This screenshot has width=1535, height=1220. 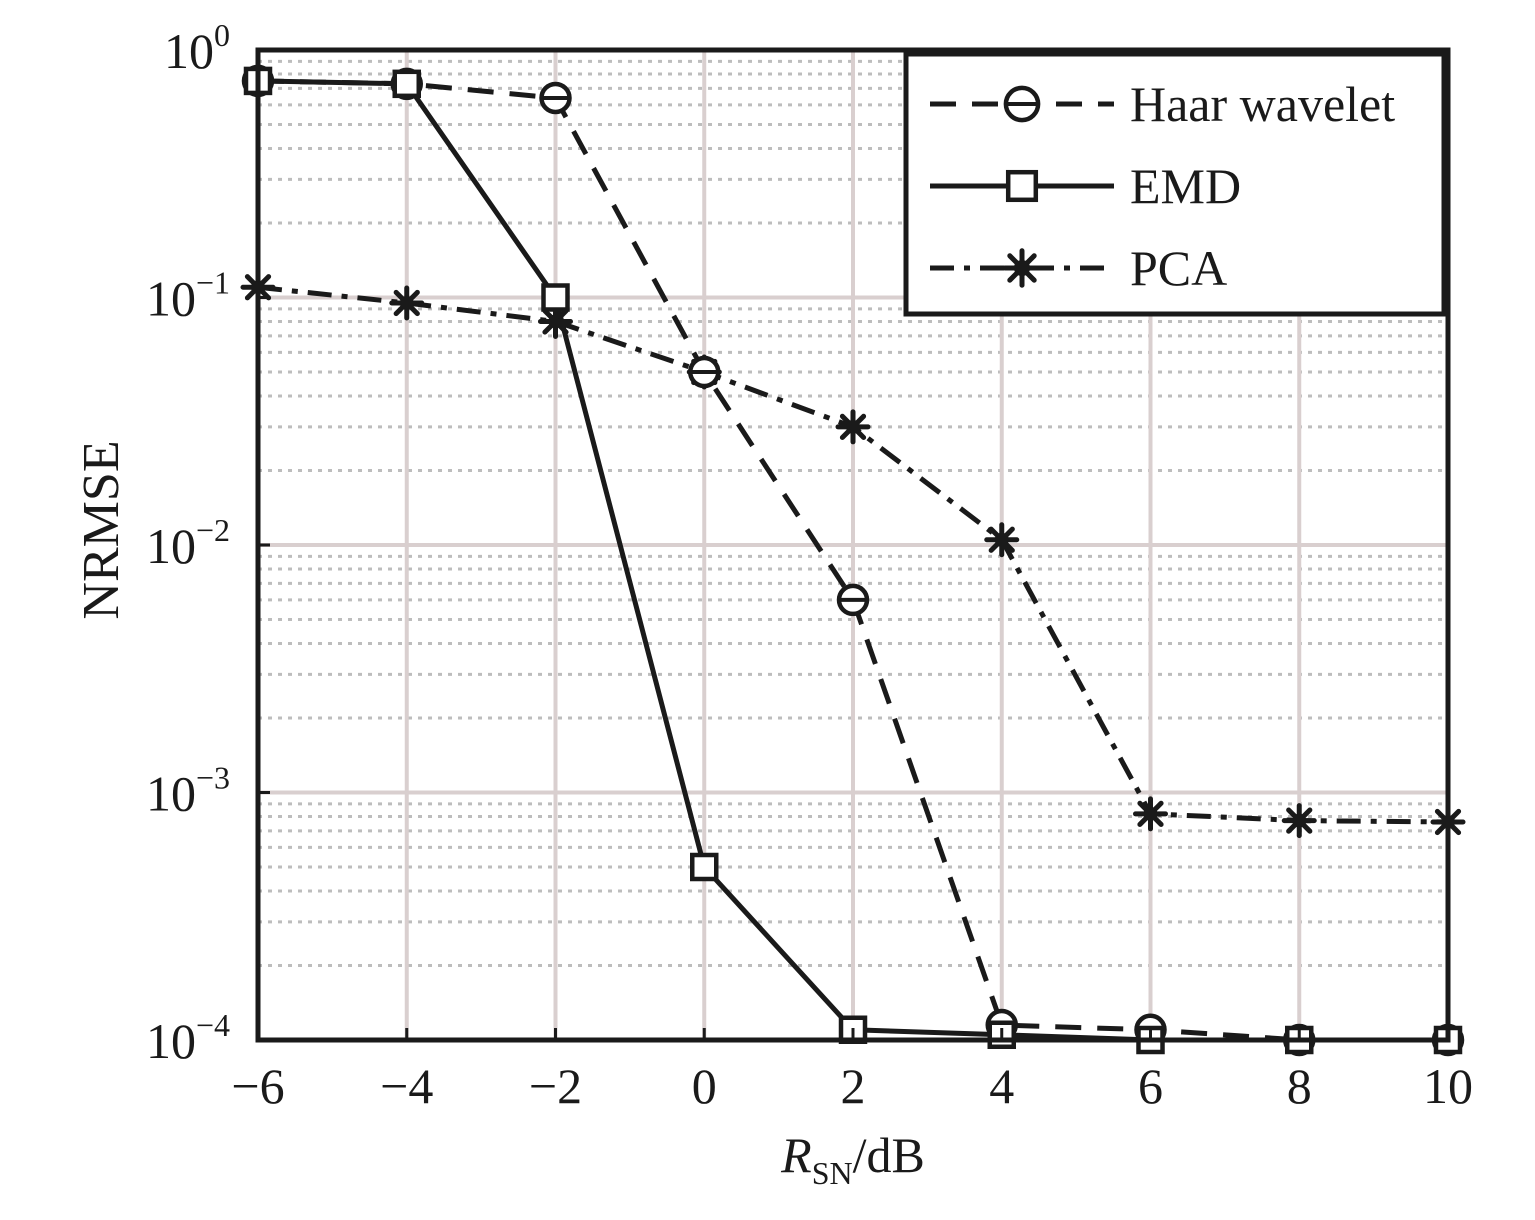 What do you see at coordinates (188, 296) in the screenshot?
I see `y-tick-label: 10⁻¹` at bounding box center [188, 296].